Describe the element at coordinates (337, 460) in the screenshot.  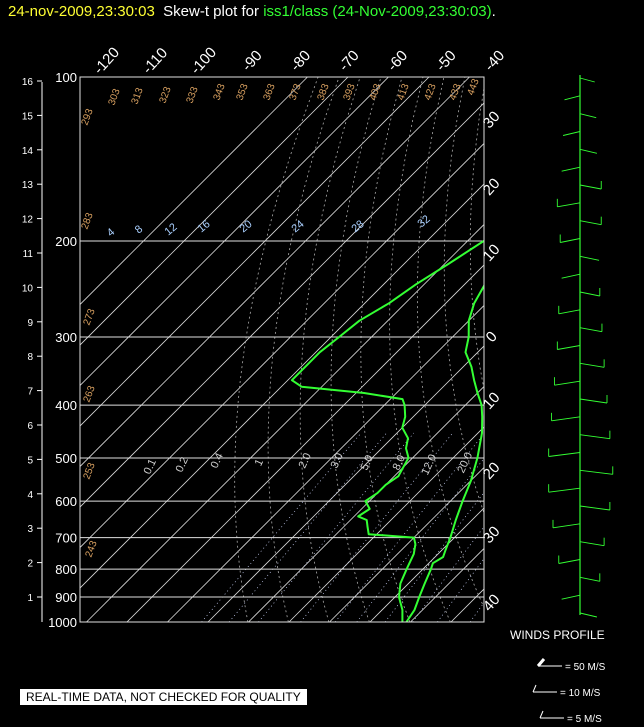
I see `mixing-ratio-label: 3.0` at that location.